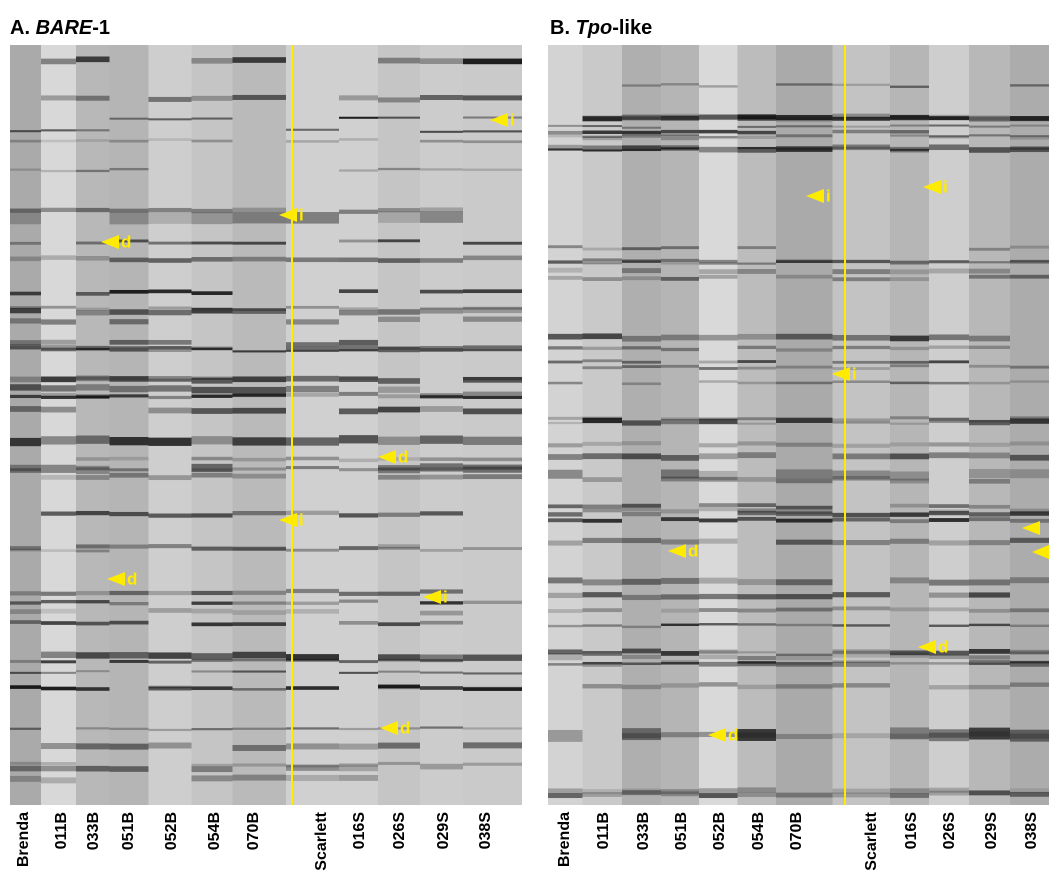 The image size is (1049, 892). What do you see at coordinates (403, 456) in the screenshot?
I see `marker-label: d` at bounding box center [403, 456].